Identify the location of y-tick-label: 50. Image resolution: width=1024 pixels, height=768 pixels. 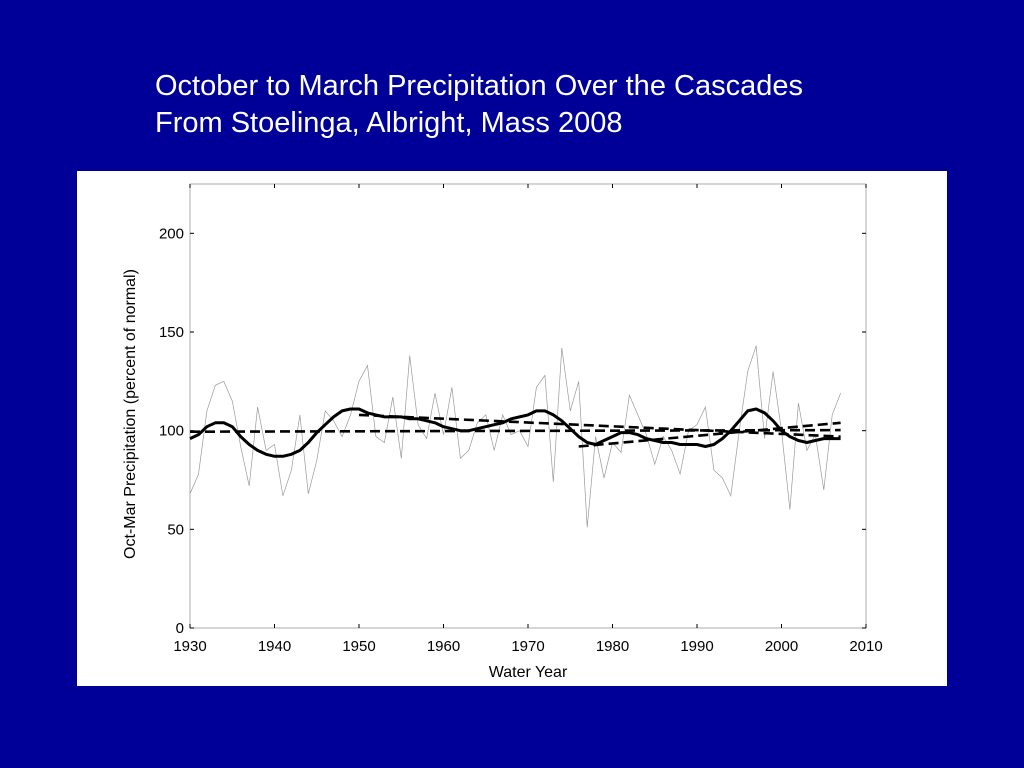
(175, 529).